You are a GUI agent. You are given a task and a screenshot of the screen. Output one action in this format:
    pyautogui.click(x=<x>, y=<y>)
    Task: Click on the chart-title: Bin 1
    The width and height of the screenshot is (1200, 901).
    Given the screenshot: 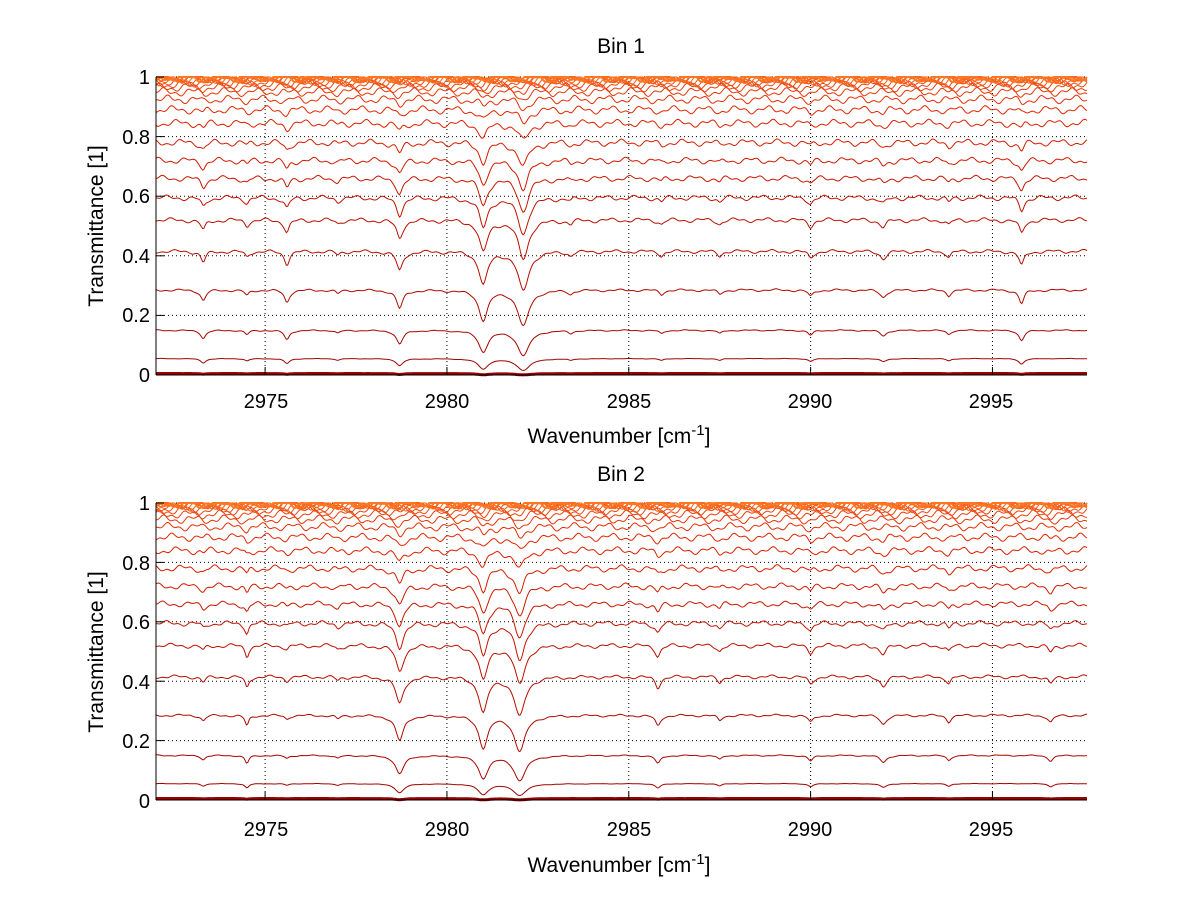 What is the action you would take?
    pyautogui.click(x=621, y=46)
    